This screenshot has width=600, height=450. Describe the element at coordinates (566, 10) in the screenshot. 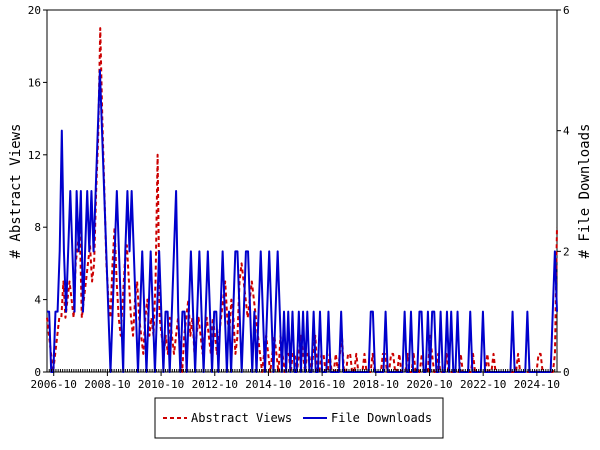

I see `right-y-tick-label: 6` at that location.